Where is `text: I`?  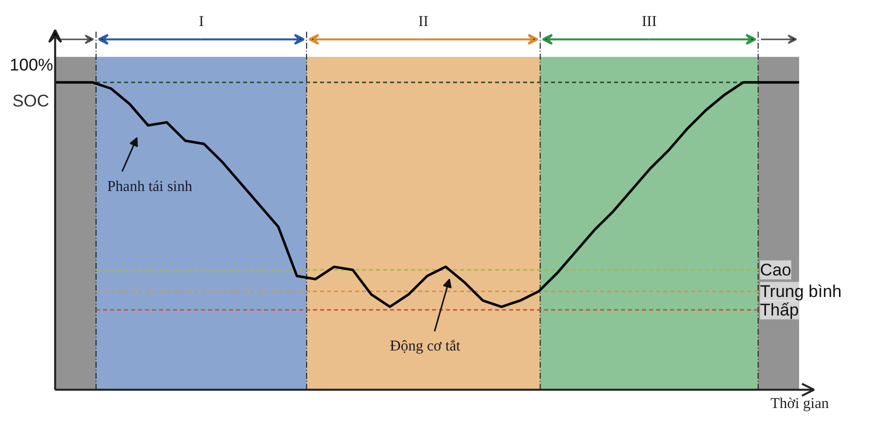 text: I is located at coordinates (201, 22).